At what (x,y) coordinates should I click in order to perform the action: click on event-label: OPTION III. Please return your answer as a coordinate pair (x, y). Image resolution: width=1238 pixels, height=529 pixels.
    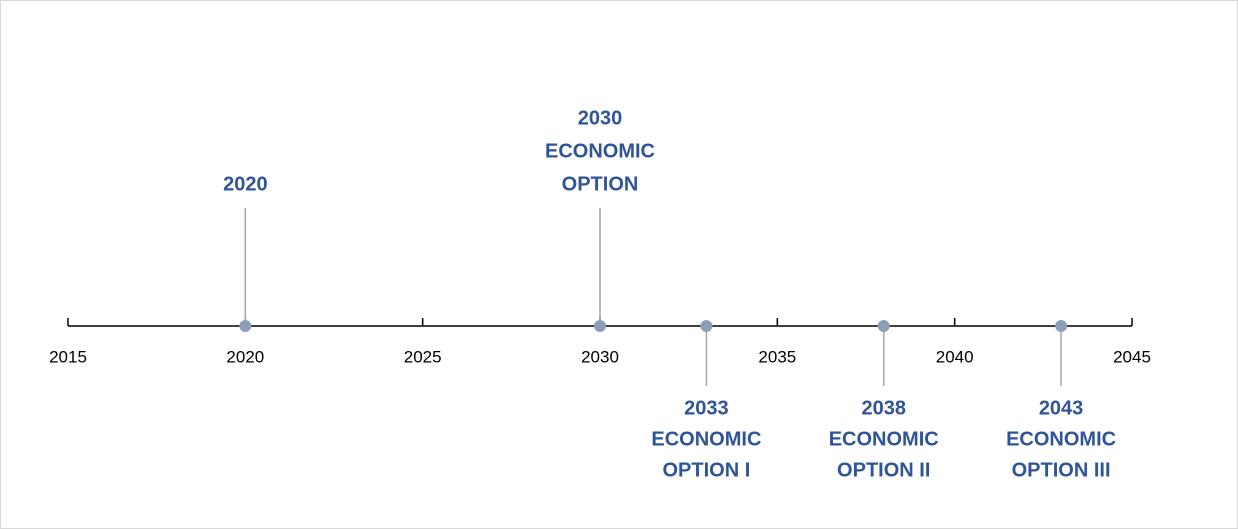
    Looking at the image, I should click on (1061, 470).